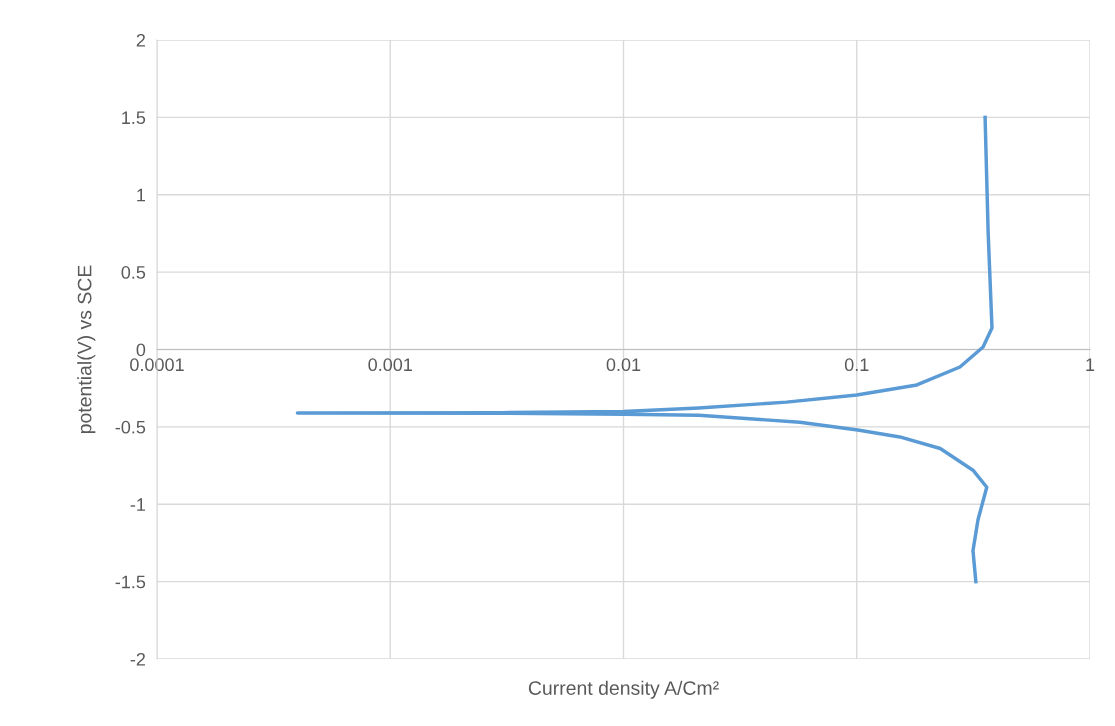 This screenshot has height=726, width=1115. What do you see at coordinates (623, 365) in the screenshot?
I see `x-tick-label: 0.01` at bounding box center [623, 365].